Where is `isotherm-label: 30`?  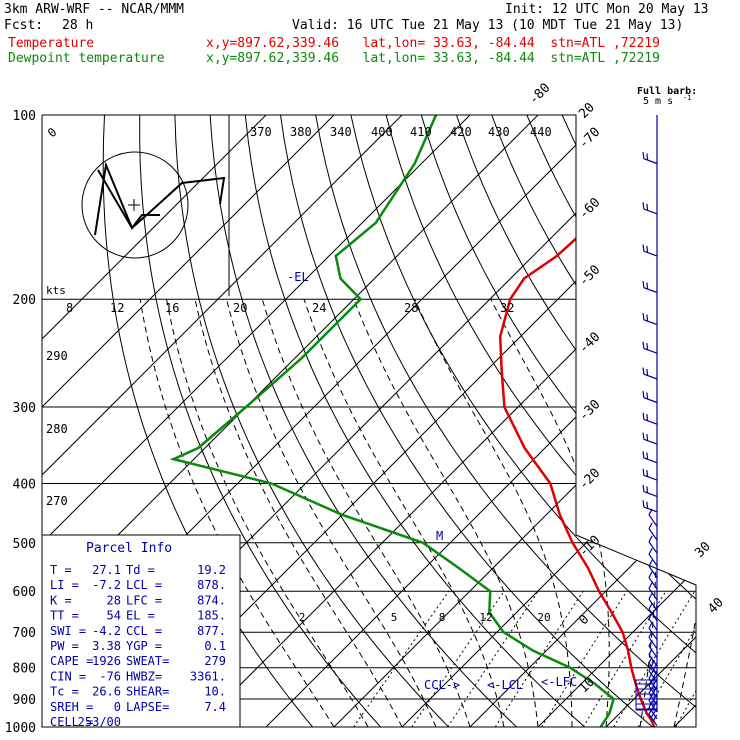
isotherm-label: 30 is located at coordinates (703, 550).